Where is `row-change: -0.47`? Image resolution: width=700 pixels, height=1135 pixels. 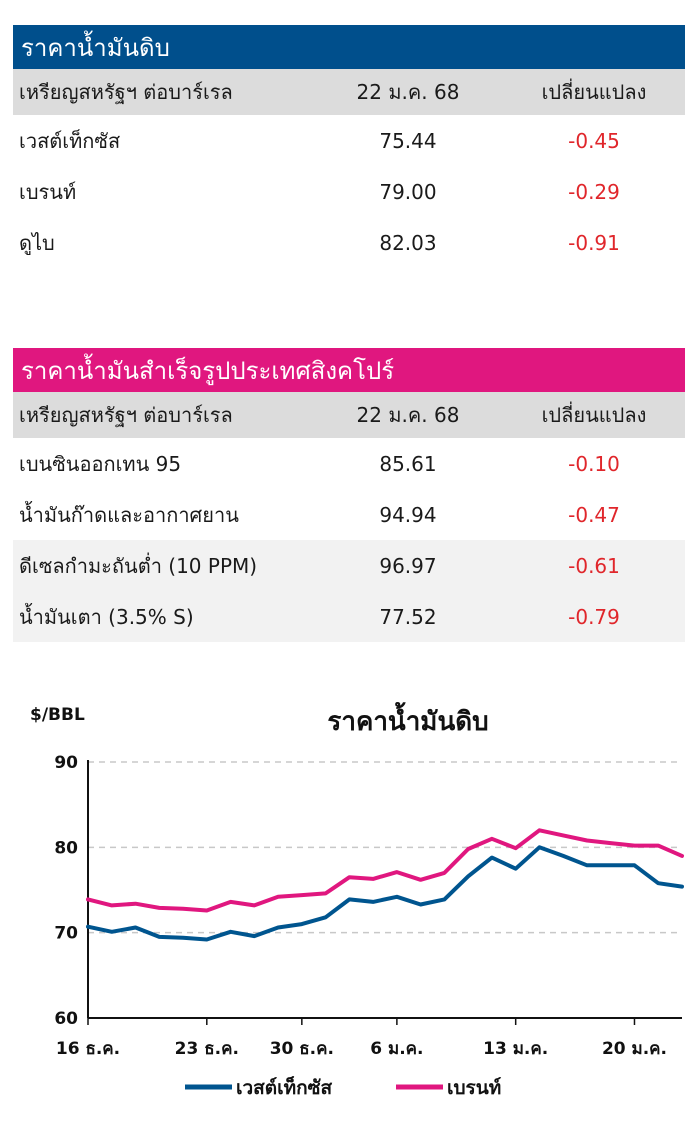 row-change: -0.47 is located at coordinates (594, 514).